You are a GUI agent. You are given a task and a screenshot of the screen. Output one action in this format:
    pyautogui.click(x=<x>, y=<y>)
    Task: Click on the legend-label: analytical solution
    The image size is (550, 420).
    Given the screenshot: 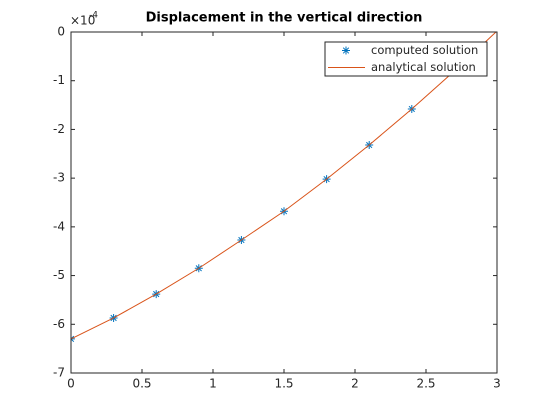 What is the action you would take?
    pyautogui.click(x=423, y=67)
    